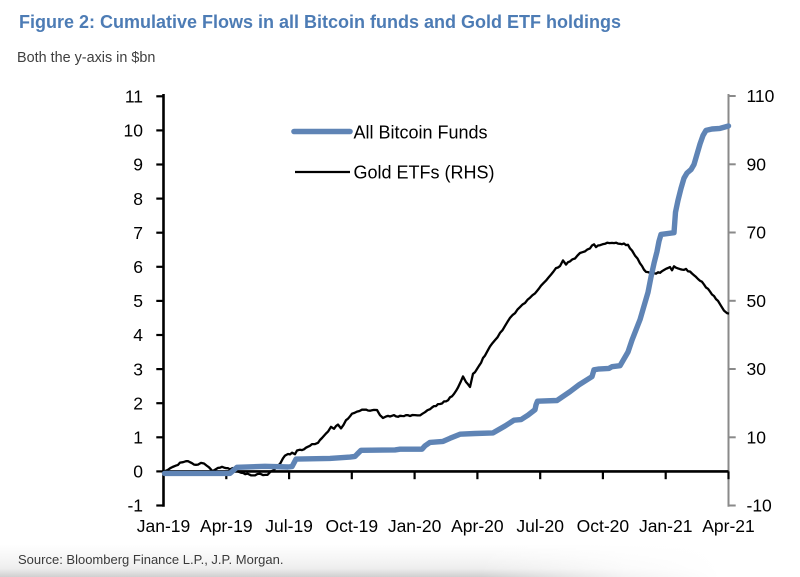 Image resolution: width=800 pixels, height=577 pixels. I want to click on svg-text: Gold ETFs (RHS), so click(424, 173).